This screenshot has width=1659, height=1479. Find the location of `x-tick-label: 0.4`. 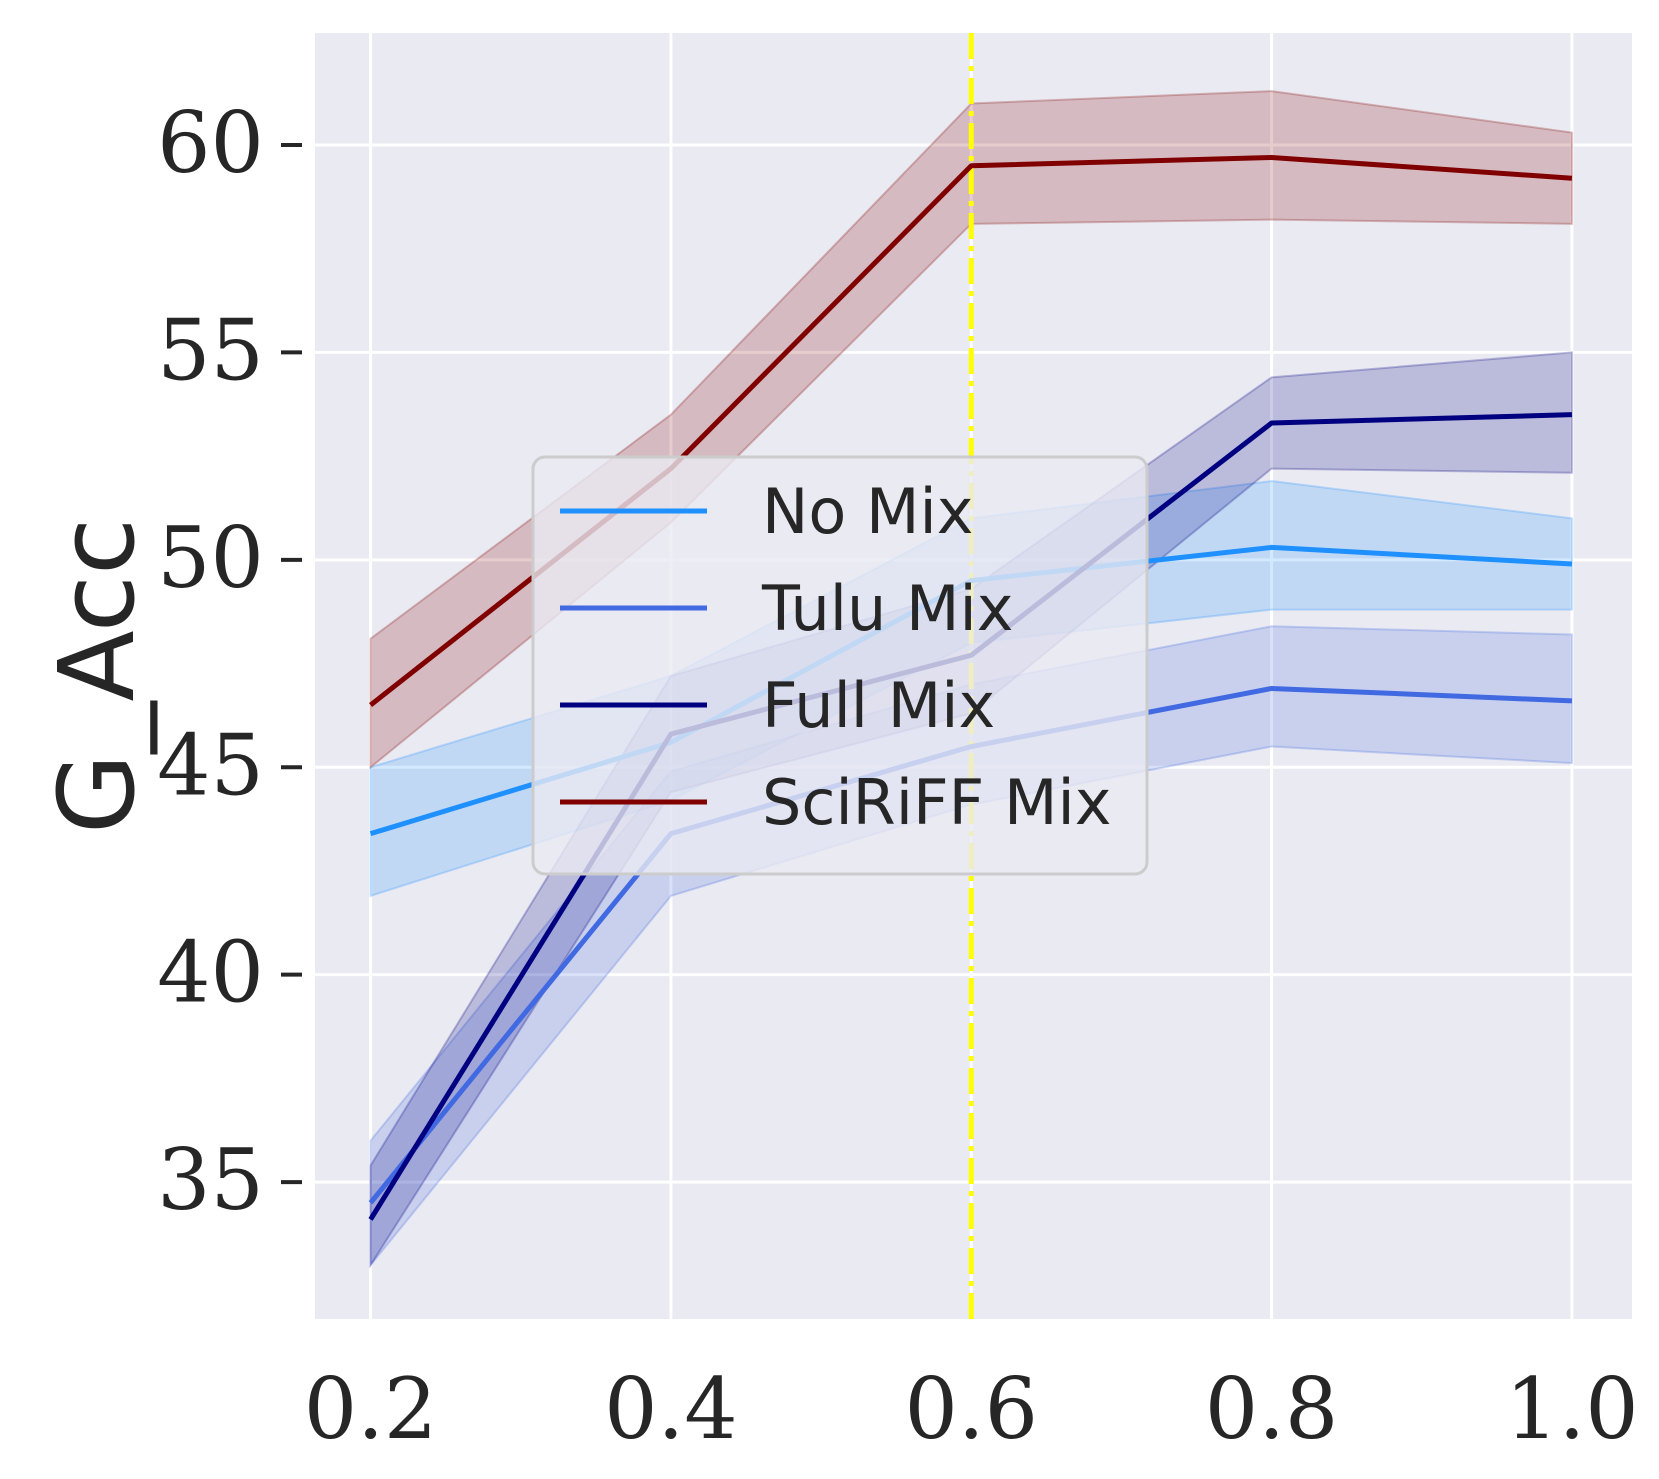

x-tick-label: 0.4 is located at coordinates (671, 1409).